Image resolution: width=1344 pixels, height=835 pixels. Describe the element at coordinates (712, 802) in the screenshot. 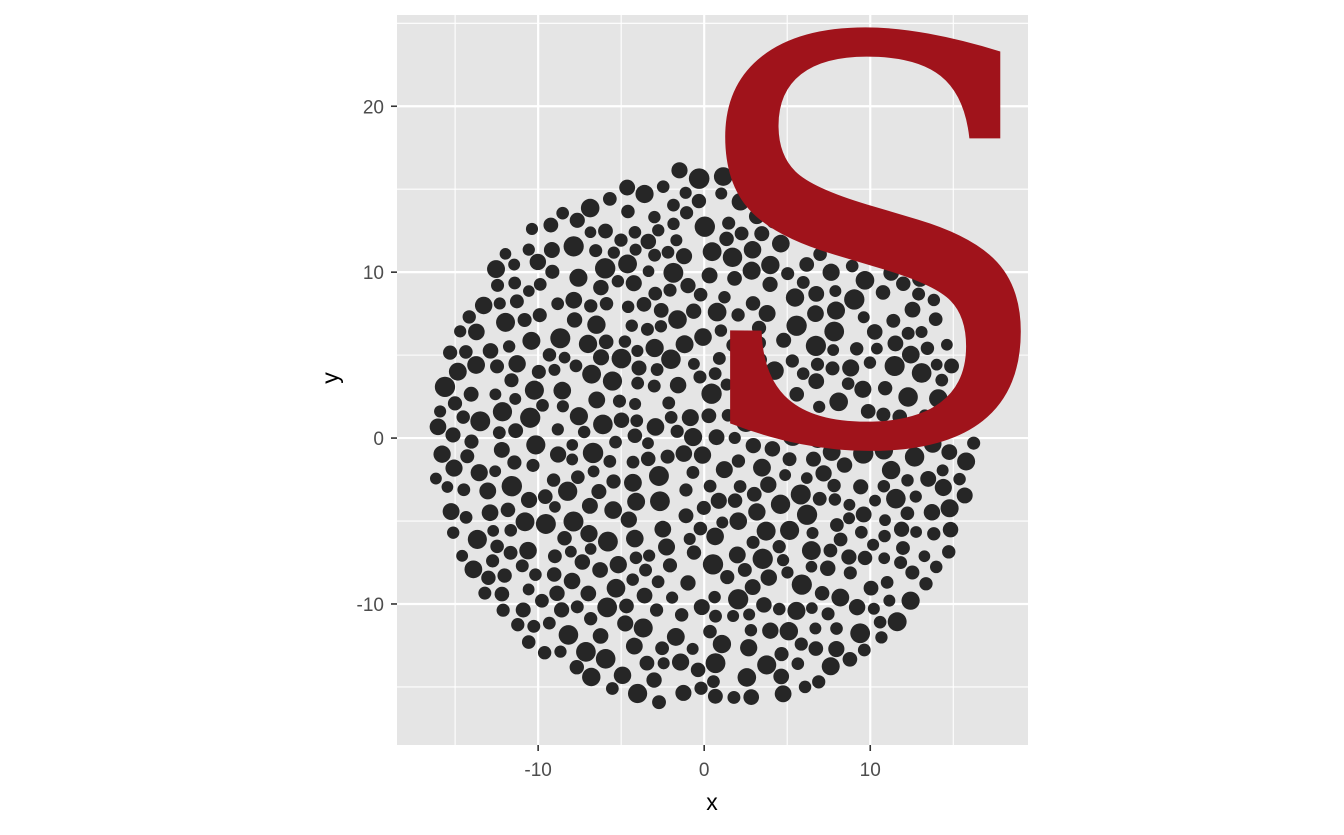

I see `x-axis-title: x` at that location.